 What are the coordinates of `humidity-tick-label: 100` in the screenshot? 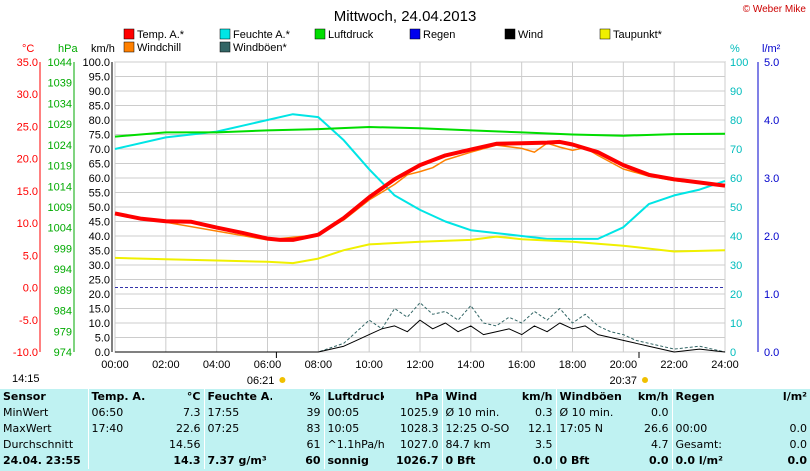 It's located at (739, 63).